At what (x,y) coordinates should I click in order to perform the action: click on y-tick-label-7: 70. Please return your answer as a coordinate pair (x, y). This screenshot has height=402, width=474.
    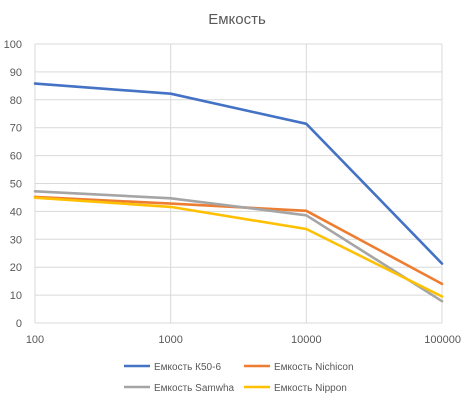
    Looking at the image, I should click on (16, 129).